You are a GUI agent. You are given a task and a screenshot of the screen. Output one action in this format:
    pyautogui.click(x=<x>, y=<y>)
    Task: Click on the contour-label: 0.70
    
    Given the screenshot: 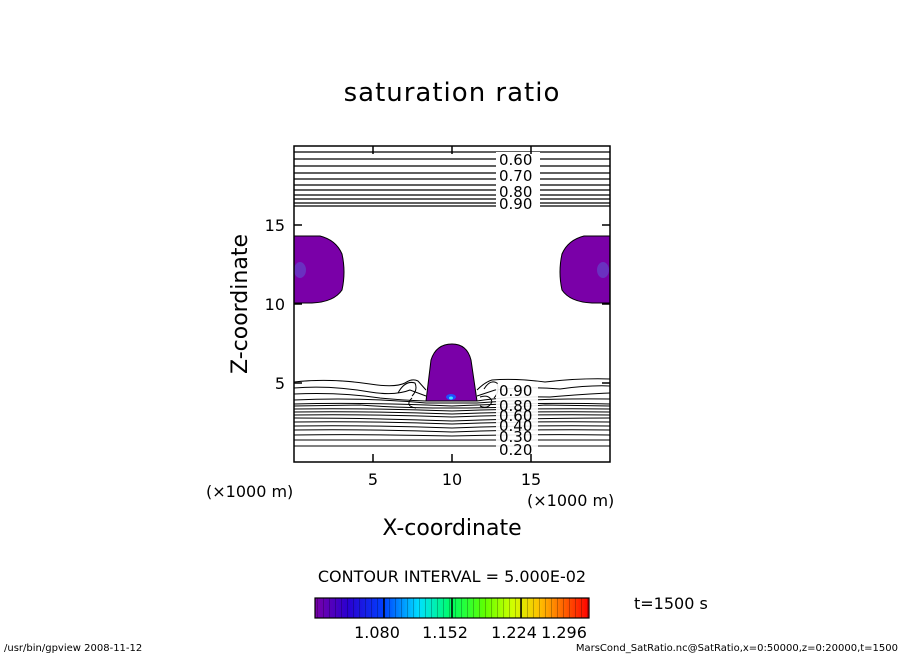 What is the action you would take?
    pyautogui.click(x=515, y=176)
    